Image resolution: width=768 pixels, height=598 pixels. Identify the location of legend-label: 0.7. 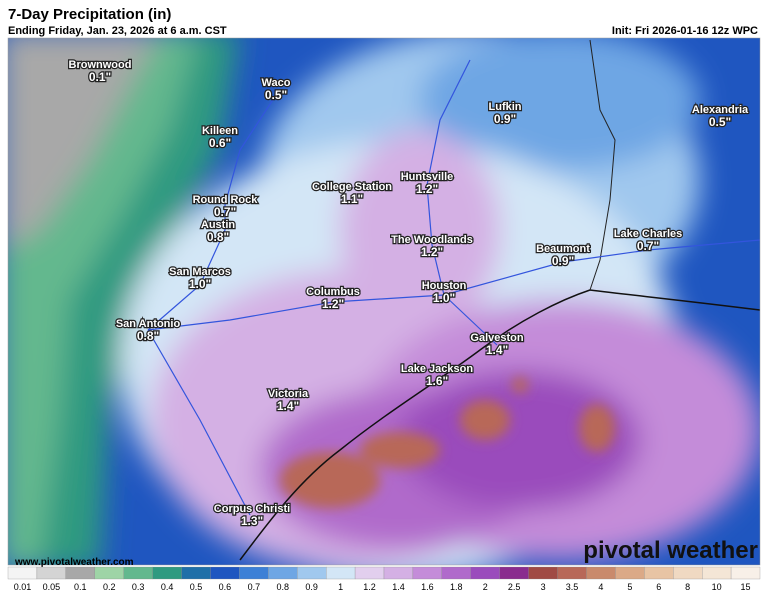
(254, 587).